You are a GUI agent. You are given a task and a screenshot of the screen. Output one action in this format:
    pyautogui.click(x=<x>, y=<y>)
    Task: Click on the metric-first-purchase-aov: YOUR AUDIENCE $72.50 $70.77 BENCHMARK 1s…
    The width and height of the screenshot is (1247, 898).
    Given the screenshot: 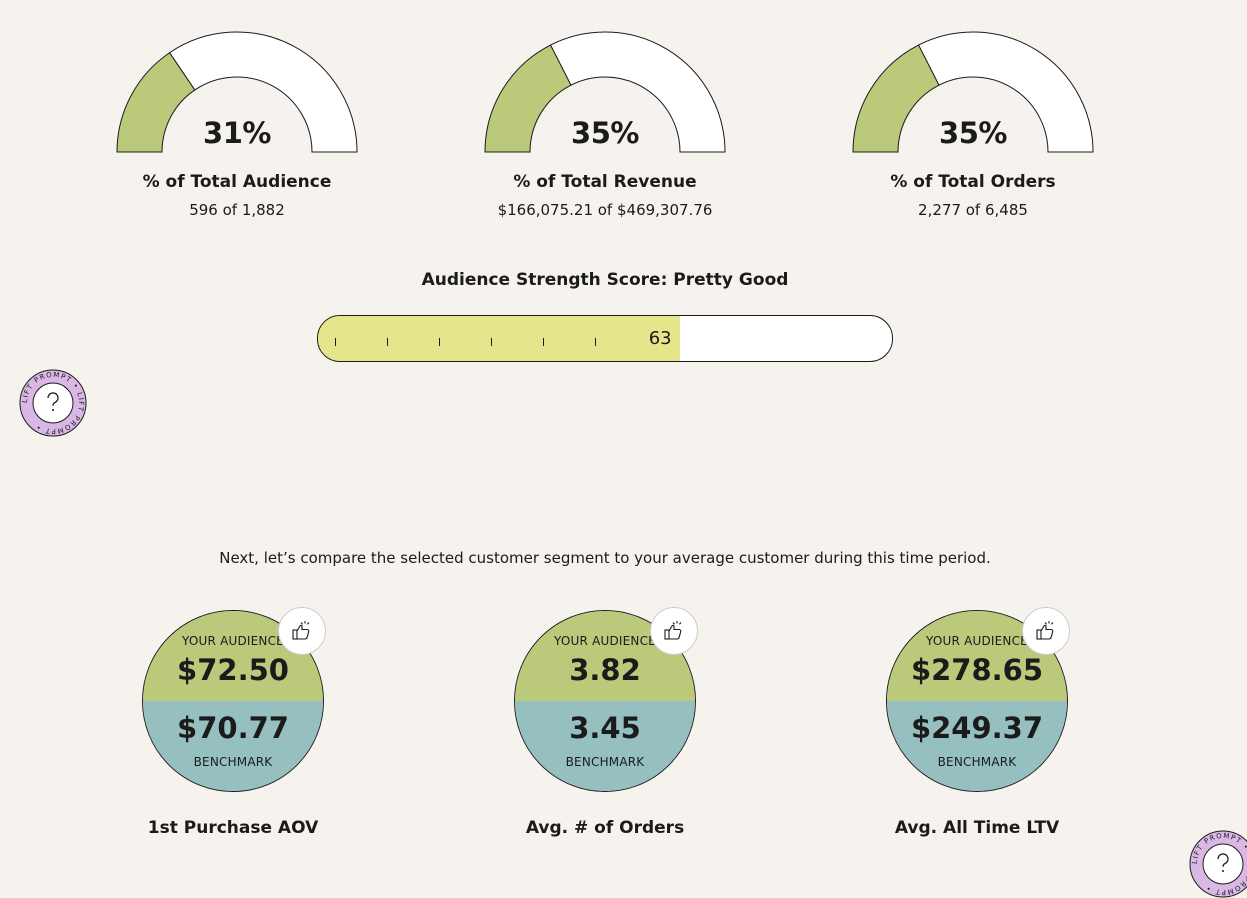 What is the action you would take?
    pyautogui.click(x=233, y=722)
    